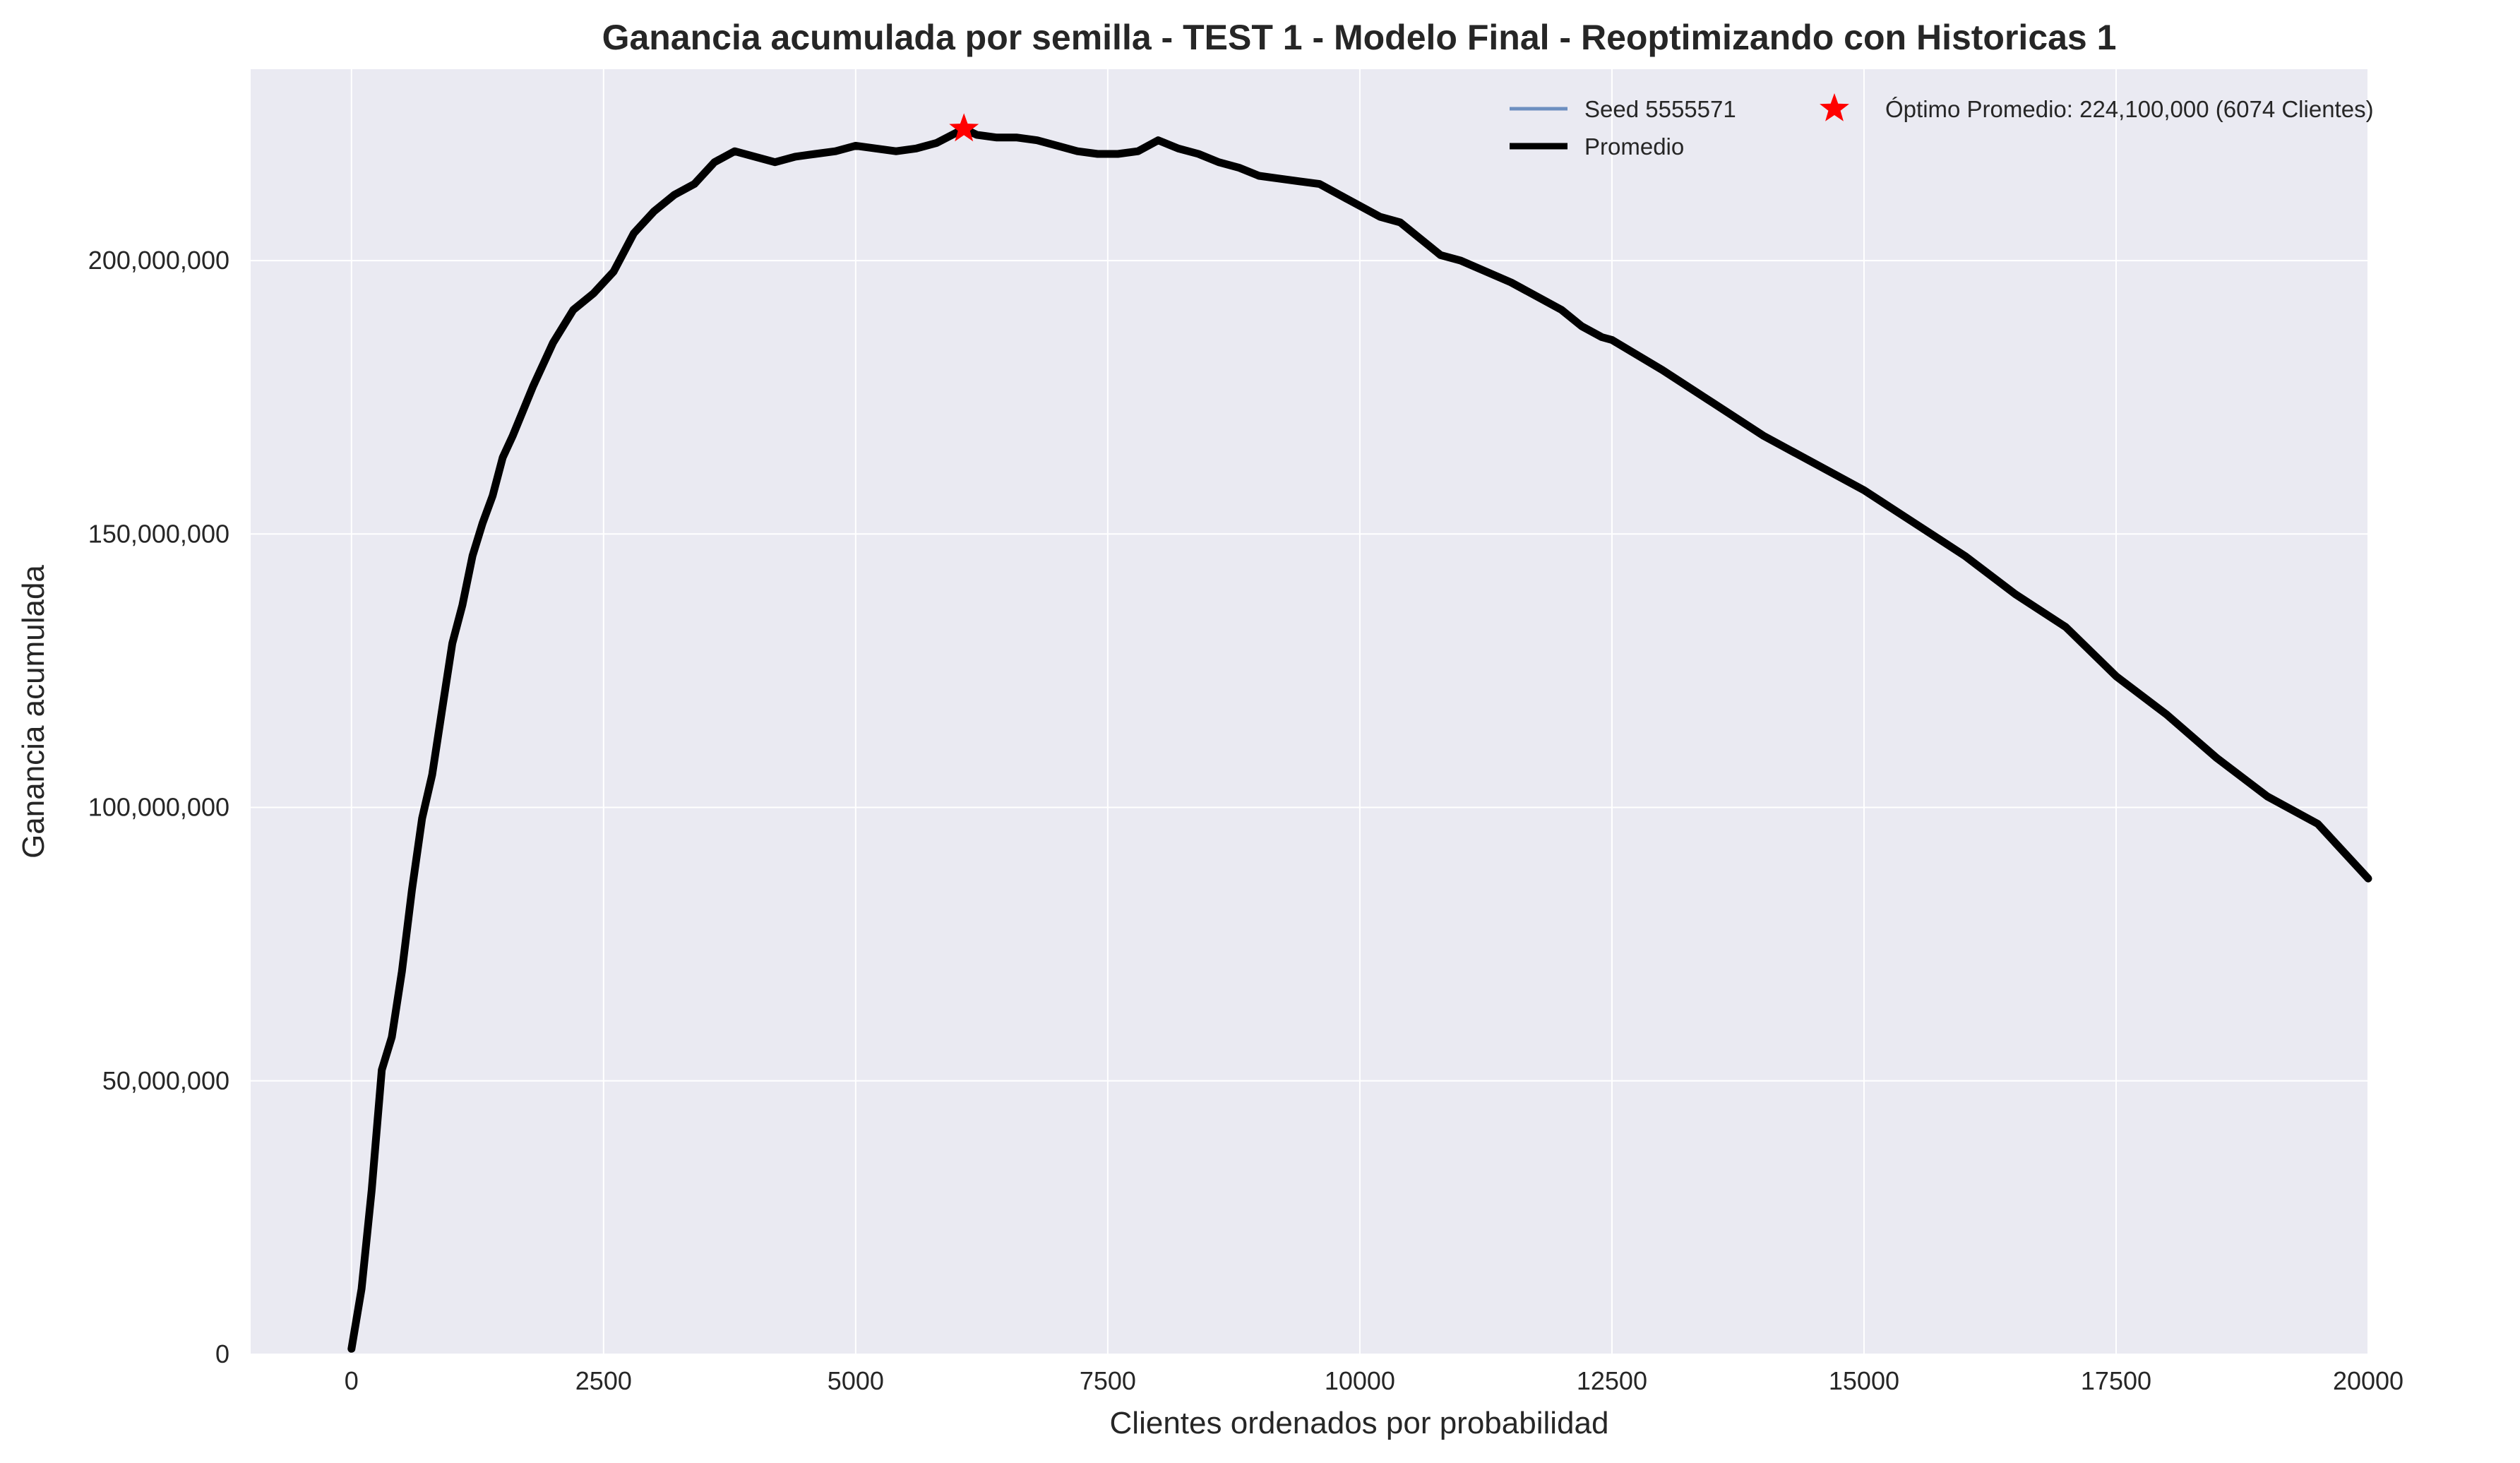 This screenshot has height=1463, width=2520. What do you see at coordinates (165, 1080) in the screenshot?
I see `y-tick-label: 50,000,000` at bounding box center [165, 1080].